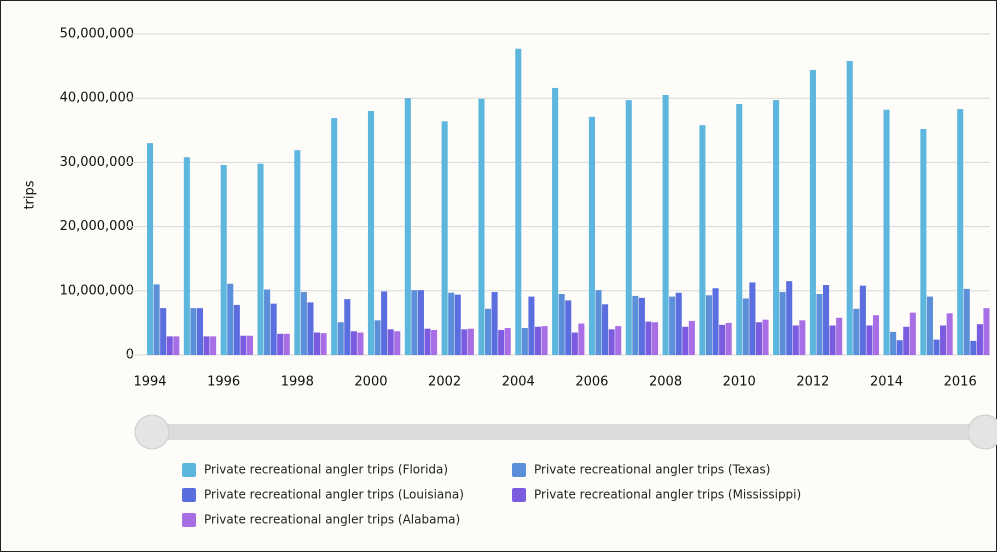 This screenshot has width=997, height=552. I want to click on x-tick-label: 1998, so click(297, 382).